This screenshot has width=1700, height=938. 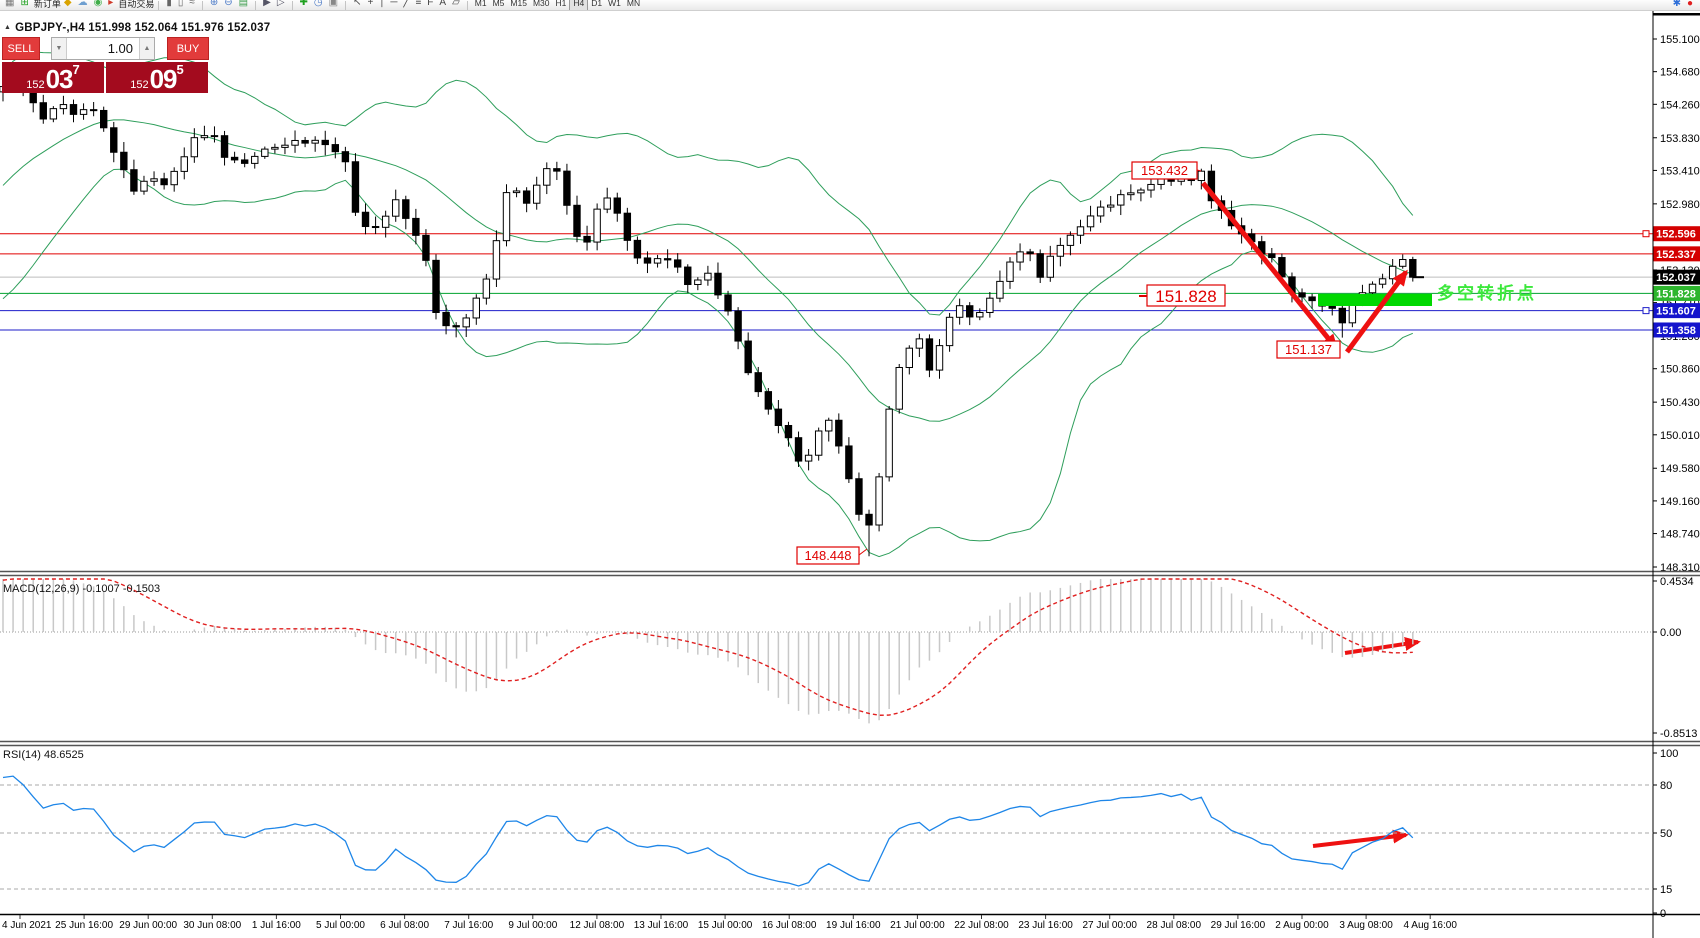 What do you see at coordinates (1680, 205) in the screenshot?
I see `price-tick-label: 152.980` at bounding box center [1680, 205].